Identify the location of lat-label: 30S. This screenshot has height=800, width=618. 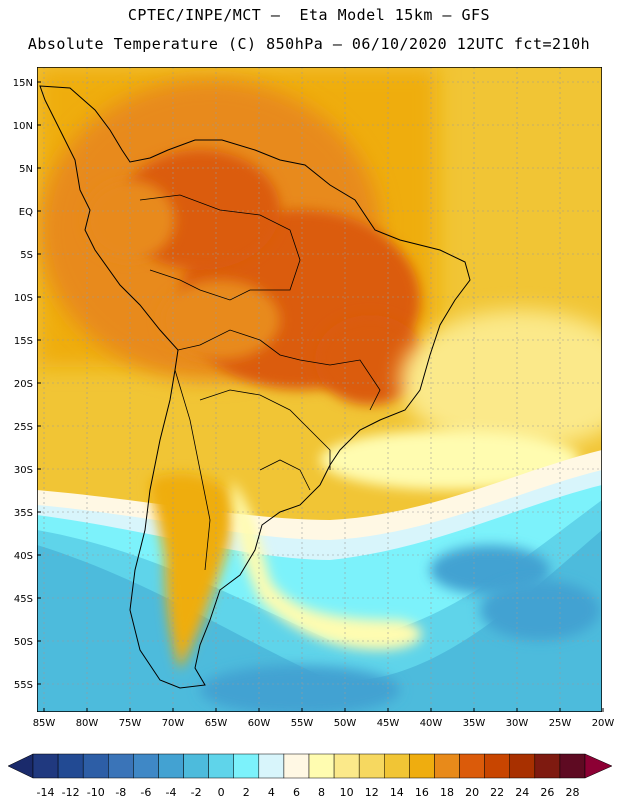
(23, 470).